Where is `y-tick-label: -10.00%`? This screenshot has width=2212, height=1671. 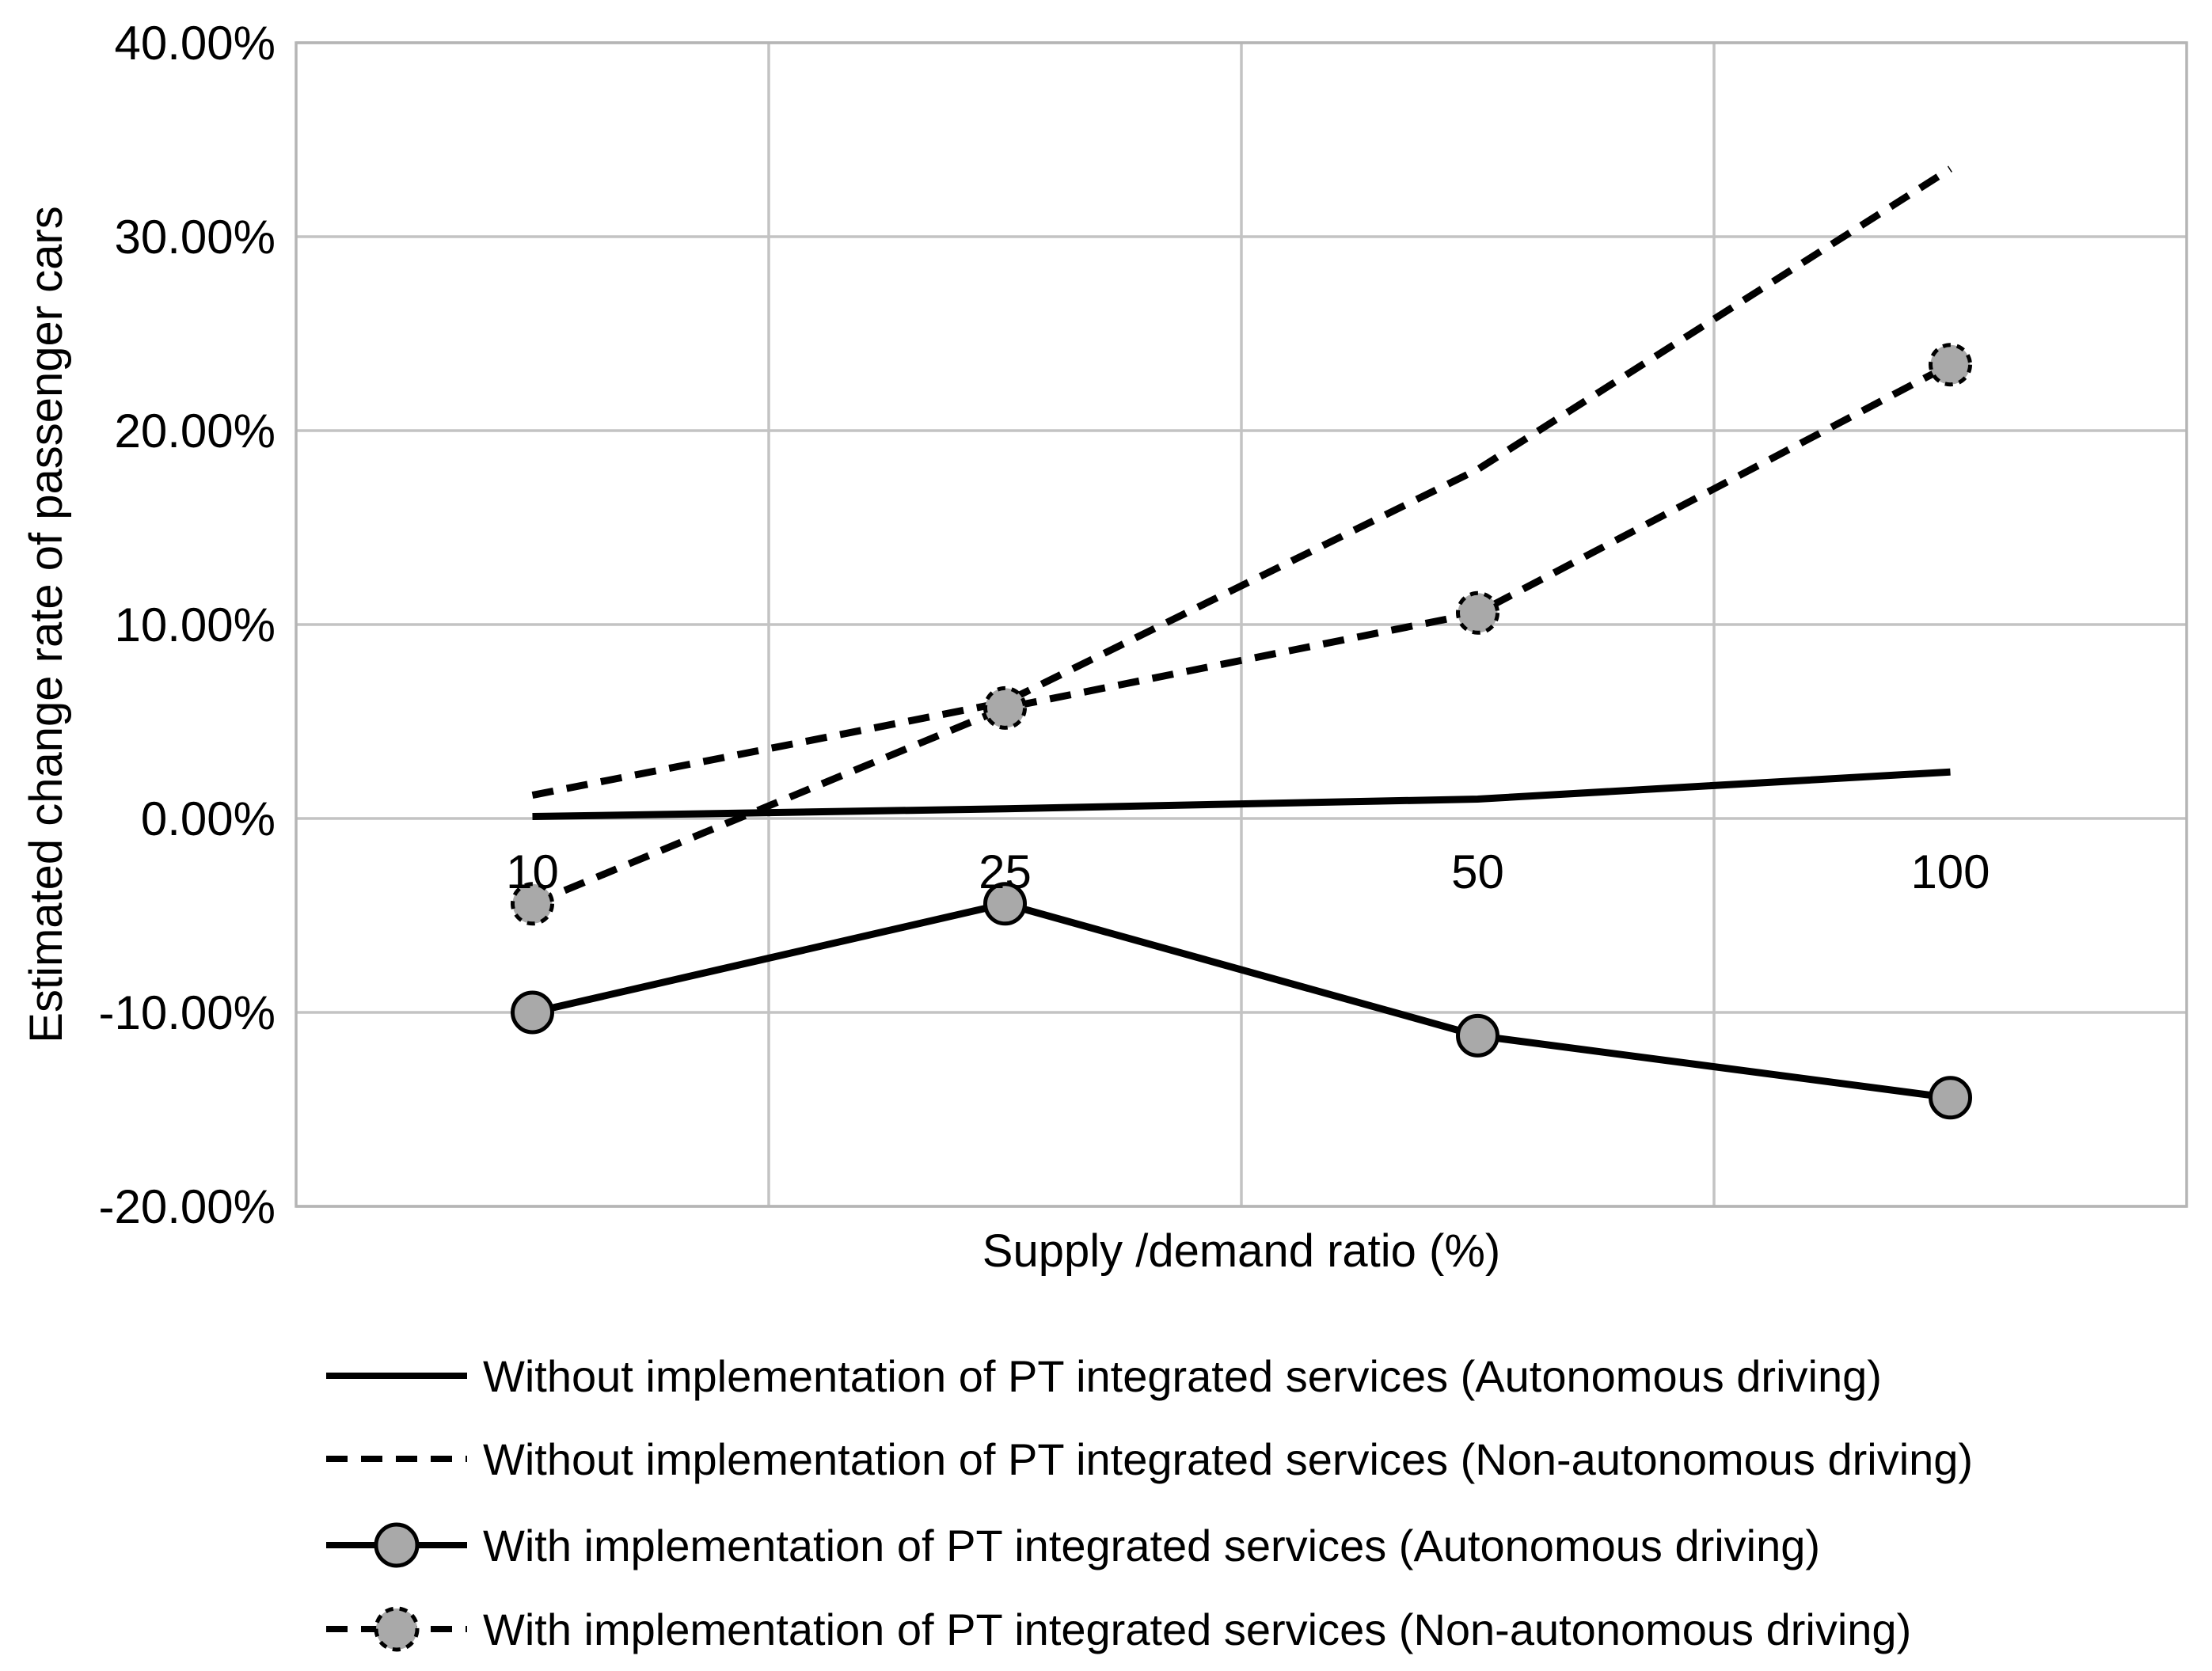 y-tick-label: -10.00% is located at coordinates (187, 1013).